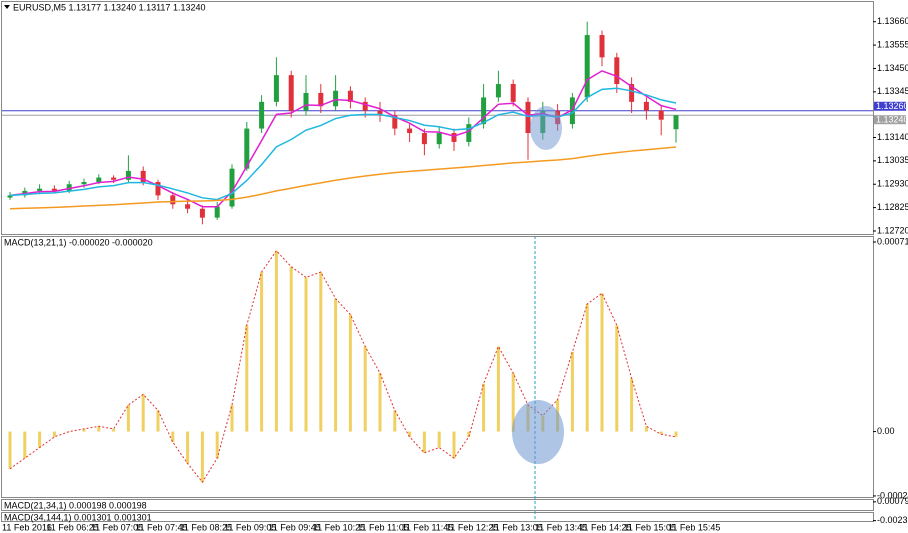  Describe the element at coordinates (516, 527) in the screenshot. I see `x-tick-label: 11 Feb 13:05` at that location.